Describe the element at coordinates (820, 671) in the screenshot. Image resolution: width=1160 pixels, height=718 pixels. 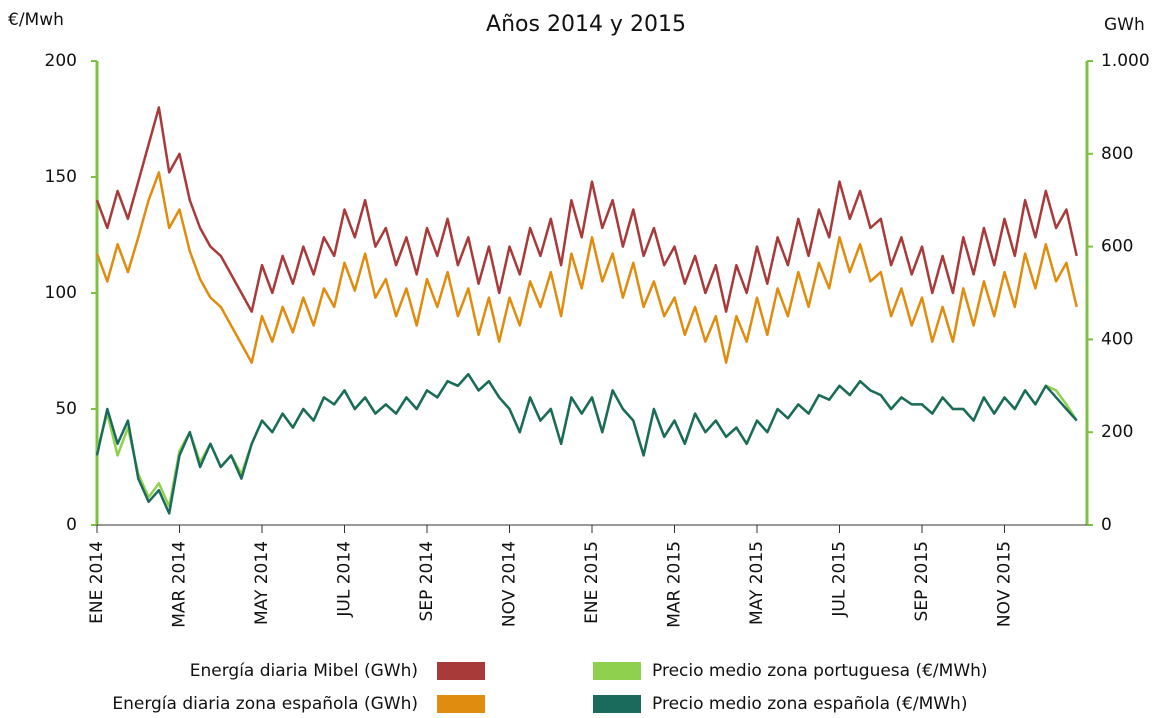
I see `legend-label: Precio medio zona portuguesa (€/MWh)` at that location.